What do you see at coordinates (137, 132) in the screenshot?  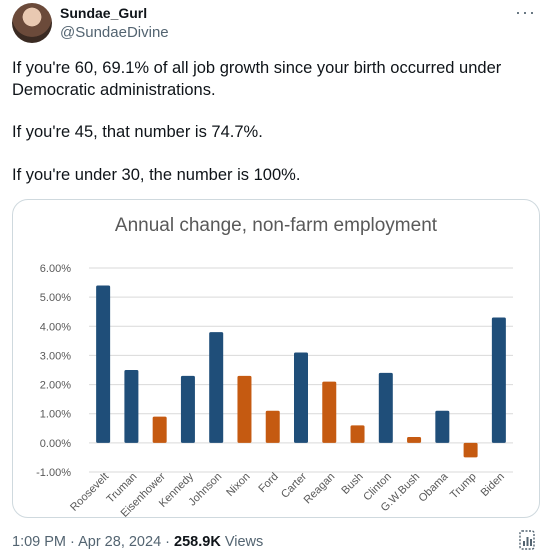 I see `tweet-text-line-2: If you're 45, that number is 74.7%.` at bounding box center [137, 132].